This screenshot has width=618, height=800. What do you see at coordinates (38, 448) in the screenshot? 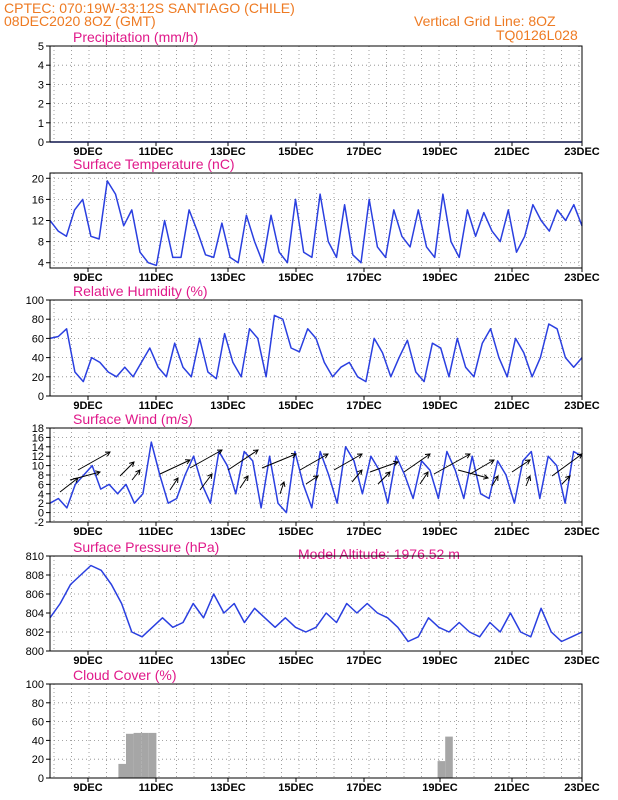
I see `y-tick-label: 14` at bounding box center [38, 448].